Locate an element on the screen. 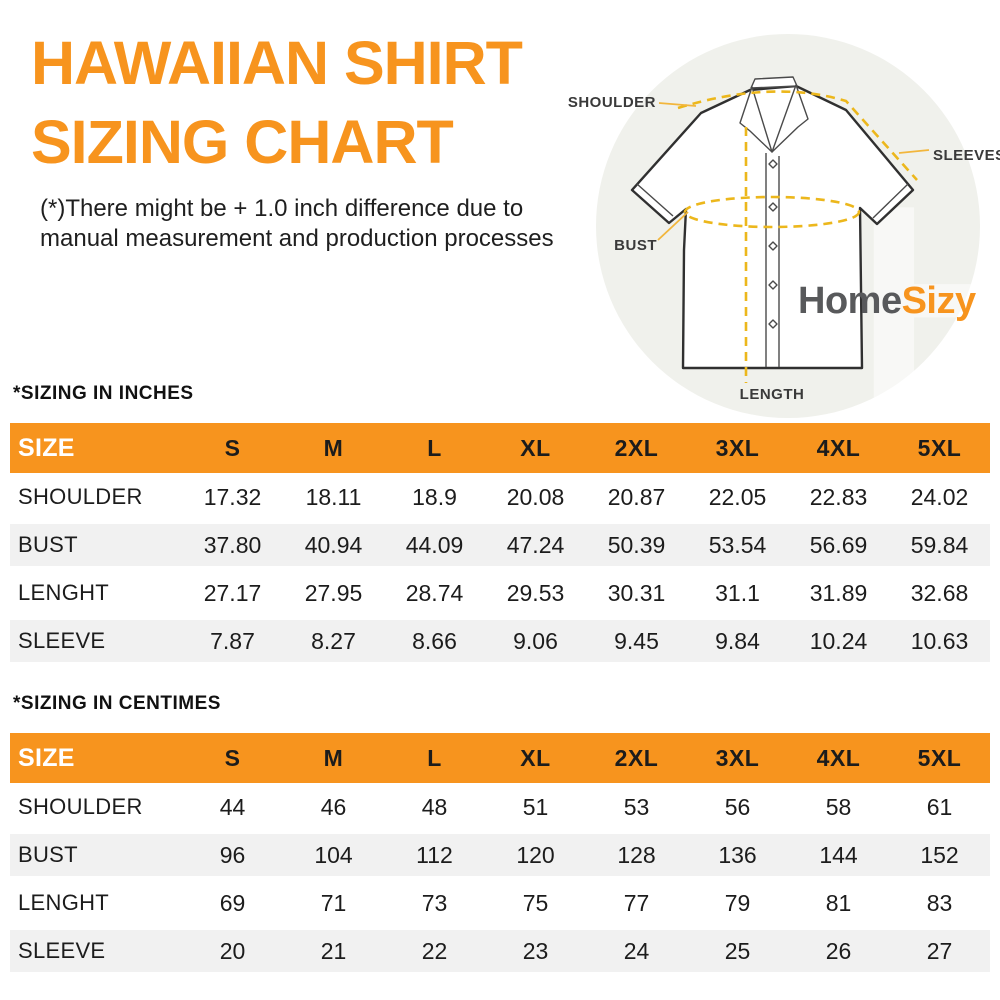  shirt-icon is located at coordinates (772, 227).